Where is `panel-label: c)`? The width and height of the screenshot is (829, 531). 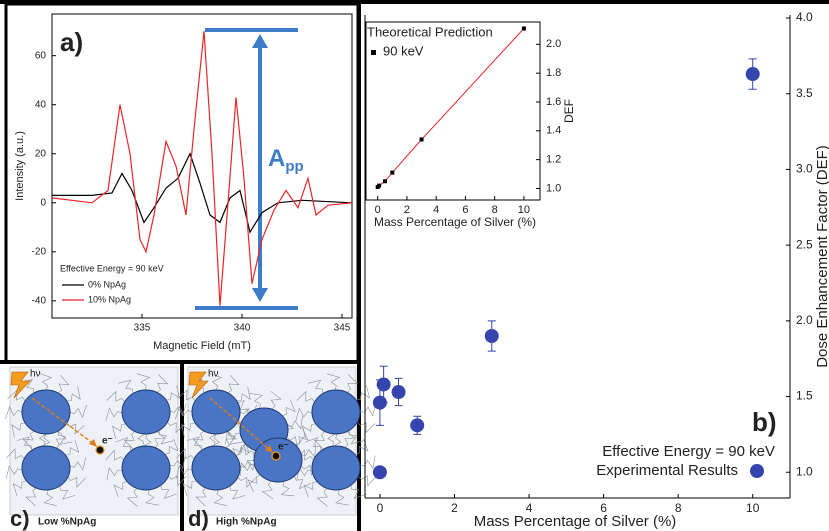
panel-label: c) is located at coordinates (20, 518).